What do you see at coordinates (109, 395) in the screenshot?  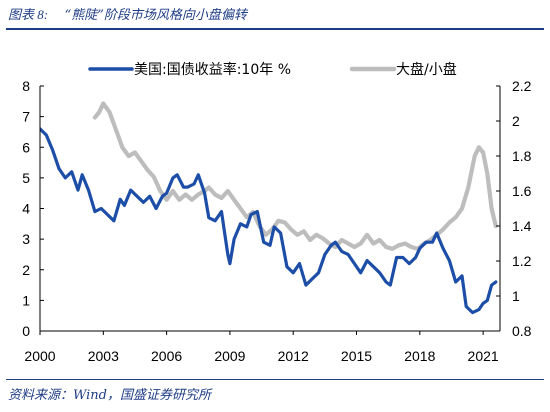 I see `source-note: 资料来源：Wind，国盛证券研究所` at bounding box center [109, 395].